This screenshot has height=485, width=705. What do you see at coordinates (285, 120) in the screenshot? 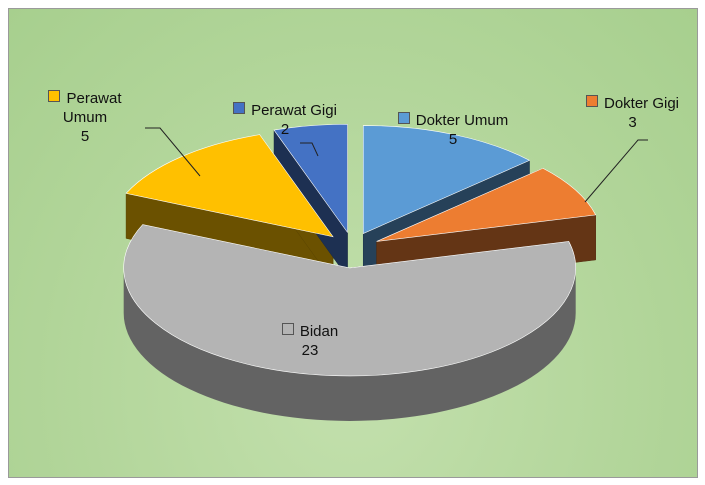
I see `data-label: Perawat Gigi 2` at bounding box center [285, 120].